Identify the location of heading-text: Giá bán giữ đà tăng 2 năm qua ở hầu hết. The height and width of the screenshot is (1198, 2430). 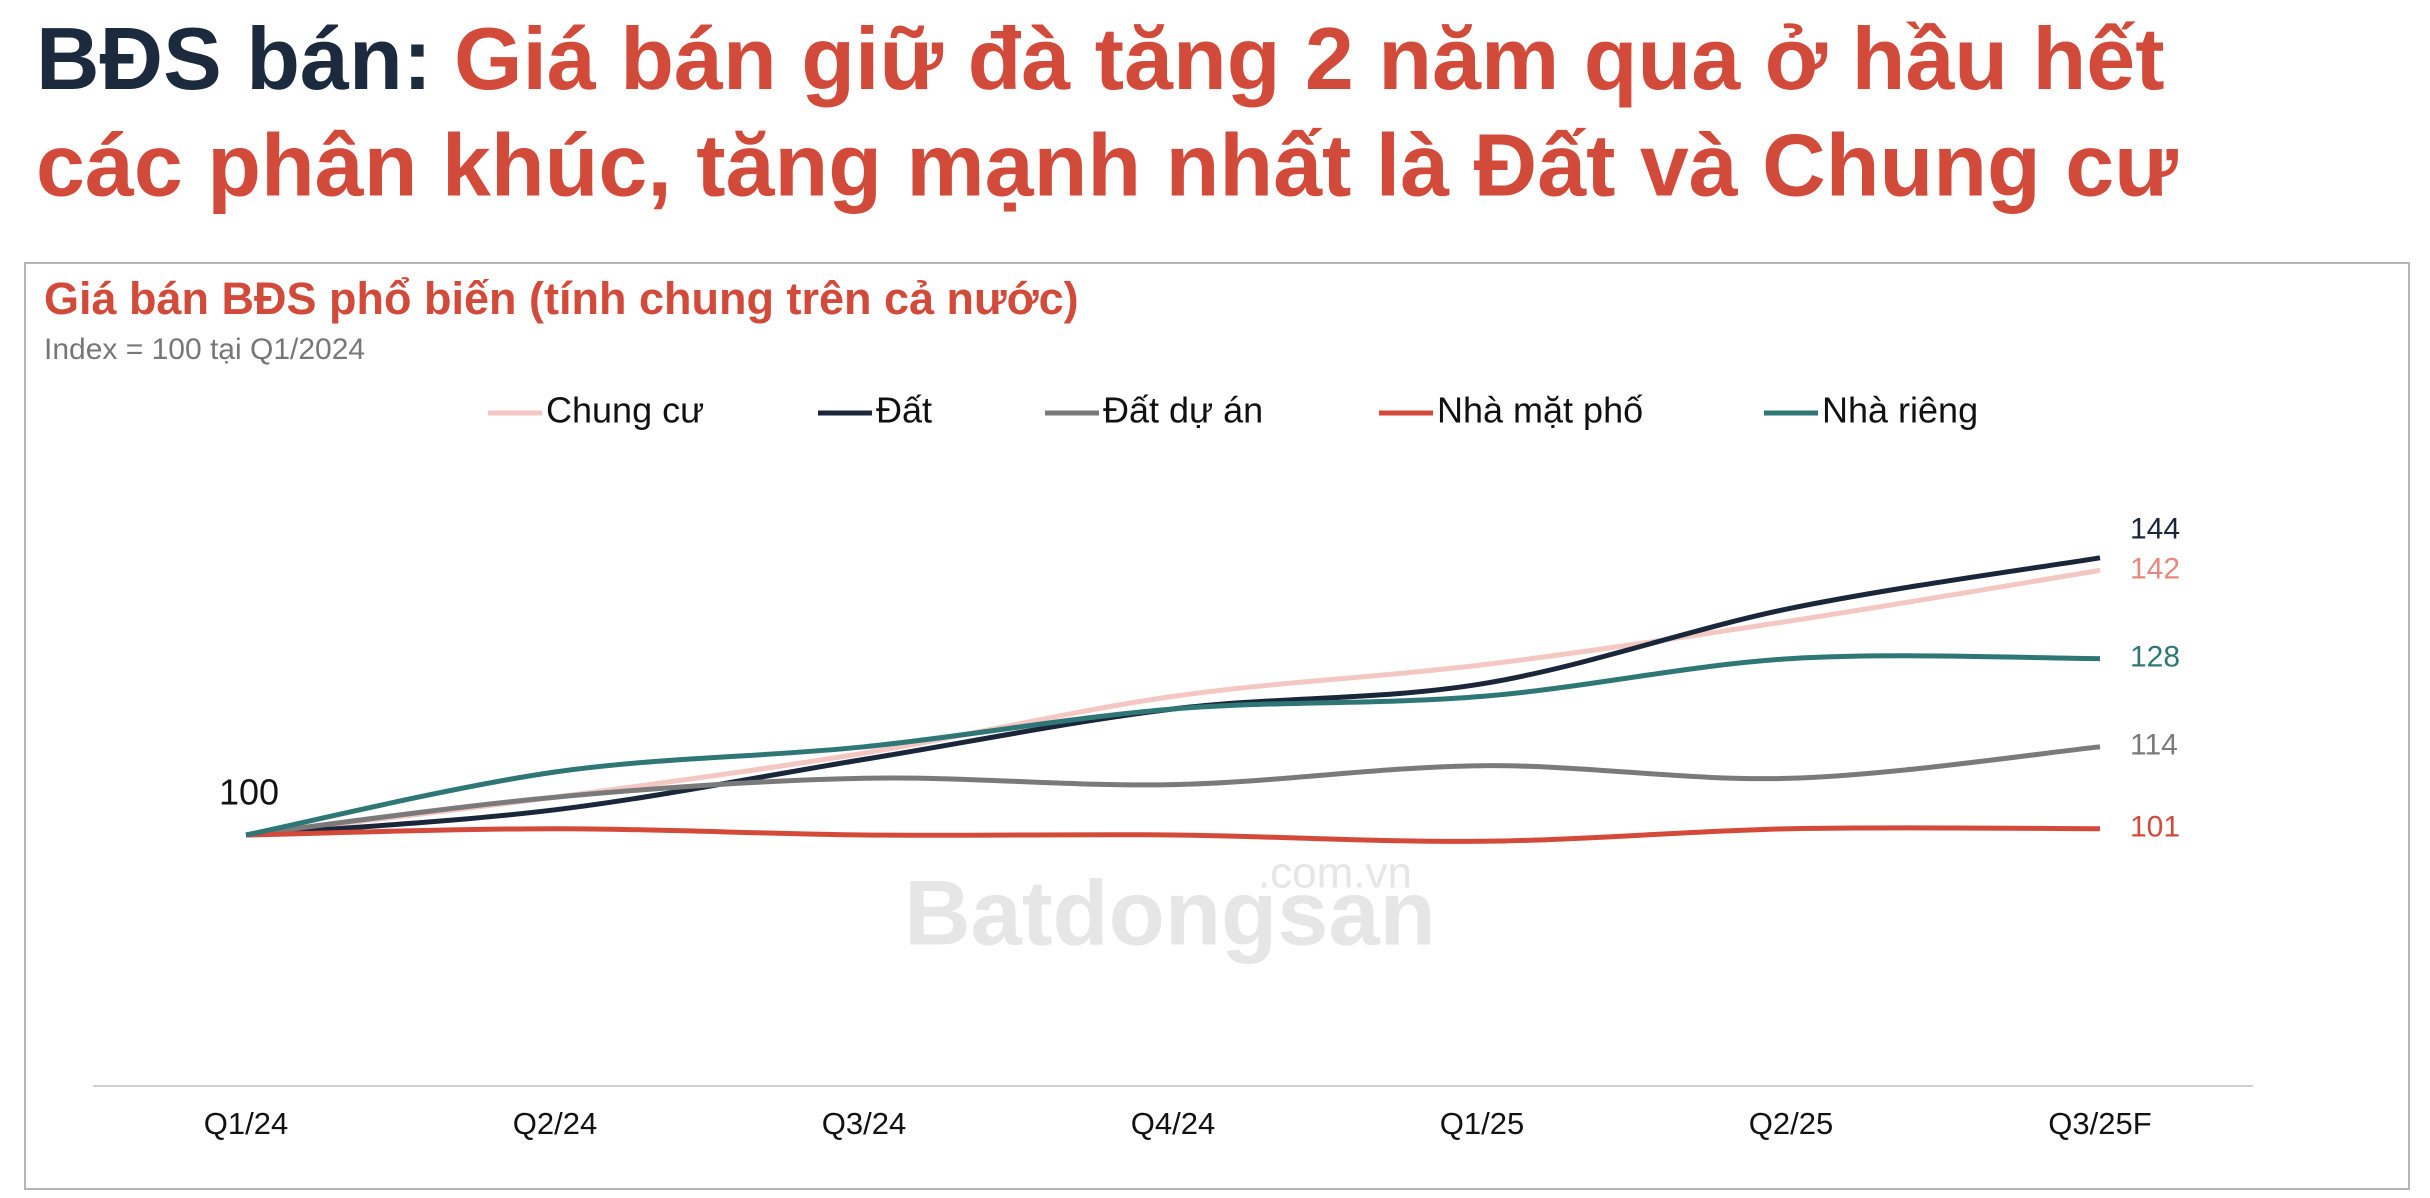
(1309, 58).